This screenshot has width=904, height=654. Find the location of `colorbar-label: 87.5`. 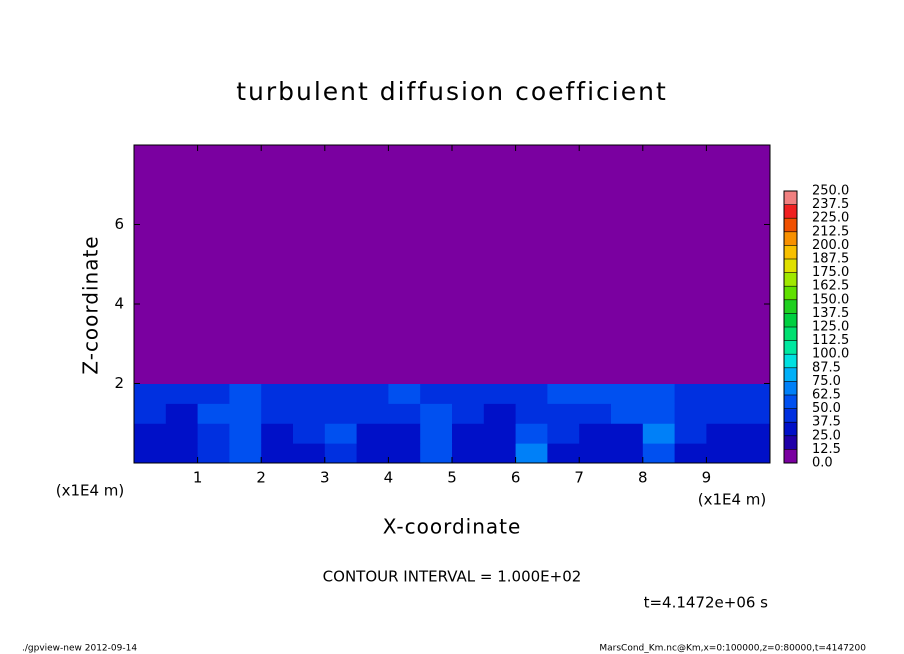

colorbar-label: 87.5 is located at coordinates (826, 367).